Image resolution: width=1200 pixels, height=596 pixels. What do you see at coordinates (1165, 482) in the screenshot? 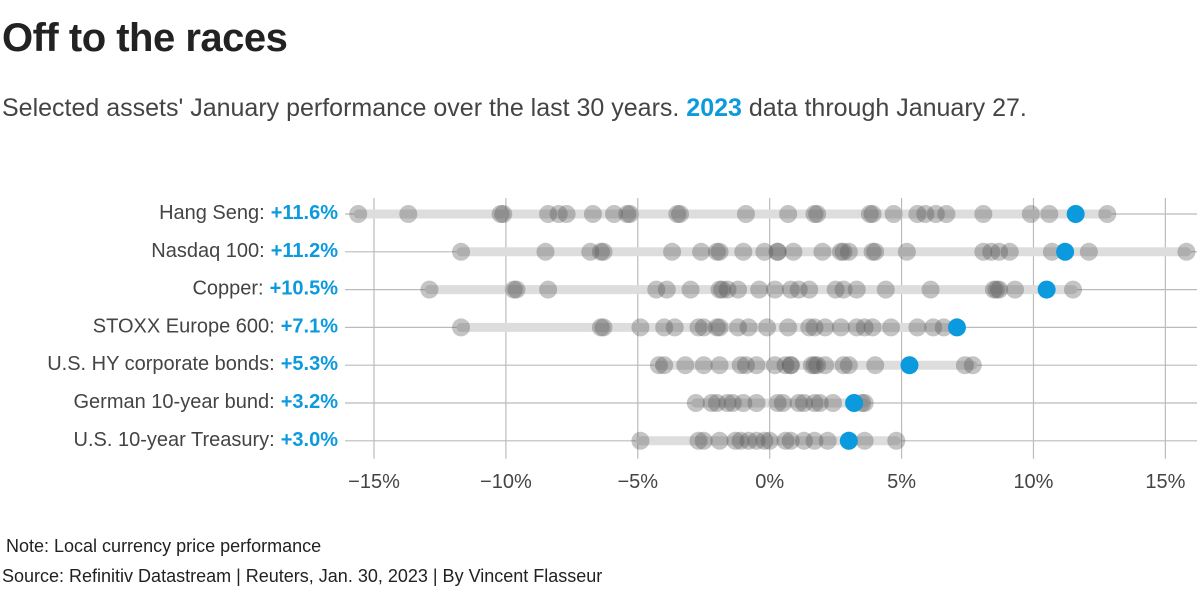
I see `x-tick-label: 15%` at bounding box center [1165, 482].